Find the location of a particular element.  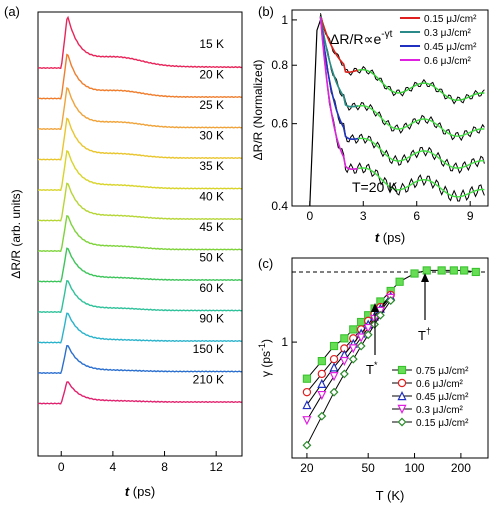

legend-label: 0.6 μJ/cm² is located at coordinates (440, 384).